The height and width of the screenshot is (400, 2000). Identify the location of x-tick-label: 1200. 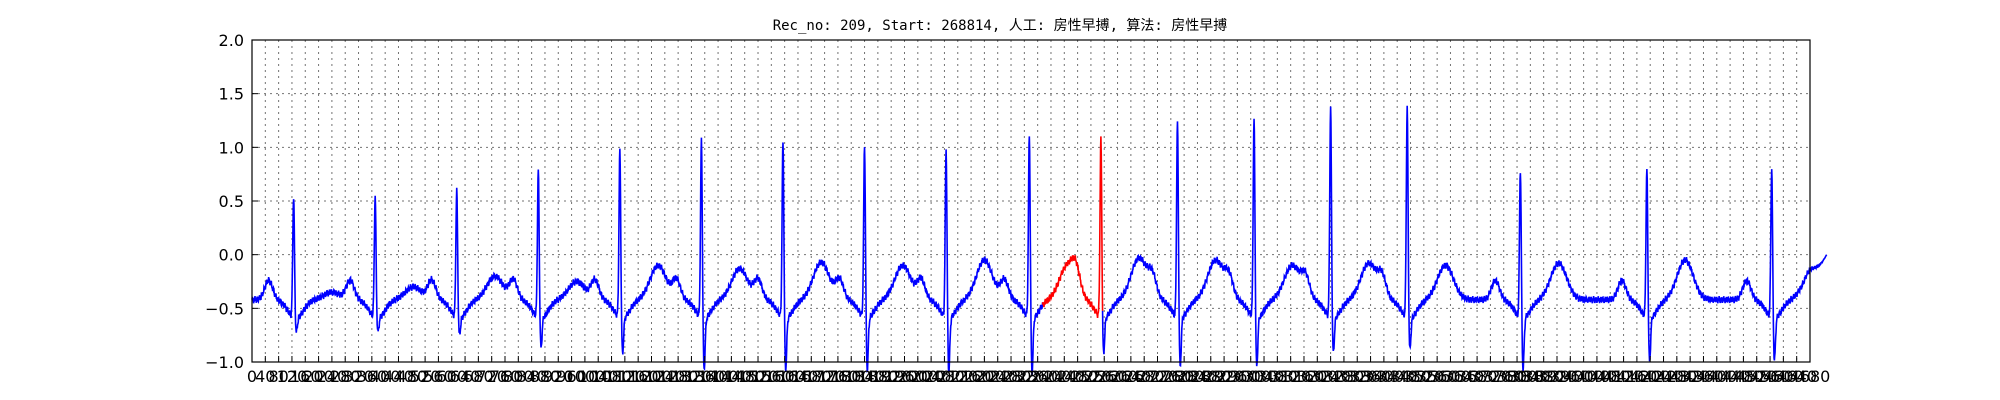
(651, 376).